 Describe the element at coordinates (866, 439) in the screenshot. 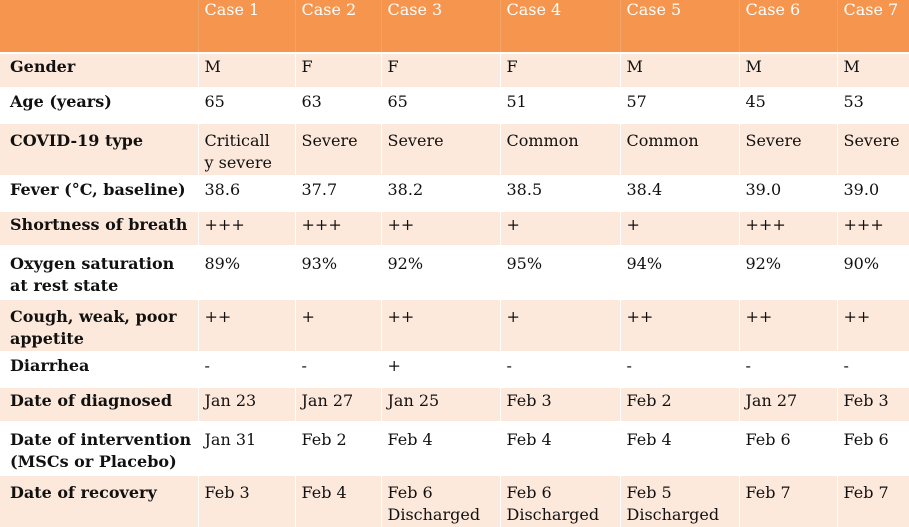

I see `cell-line: Feb 6` at that location.